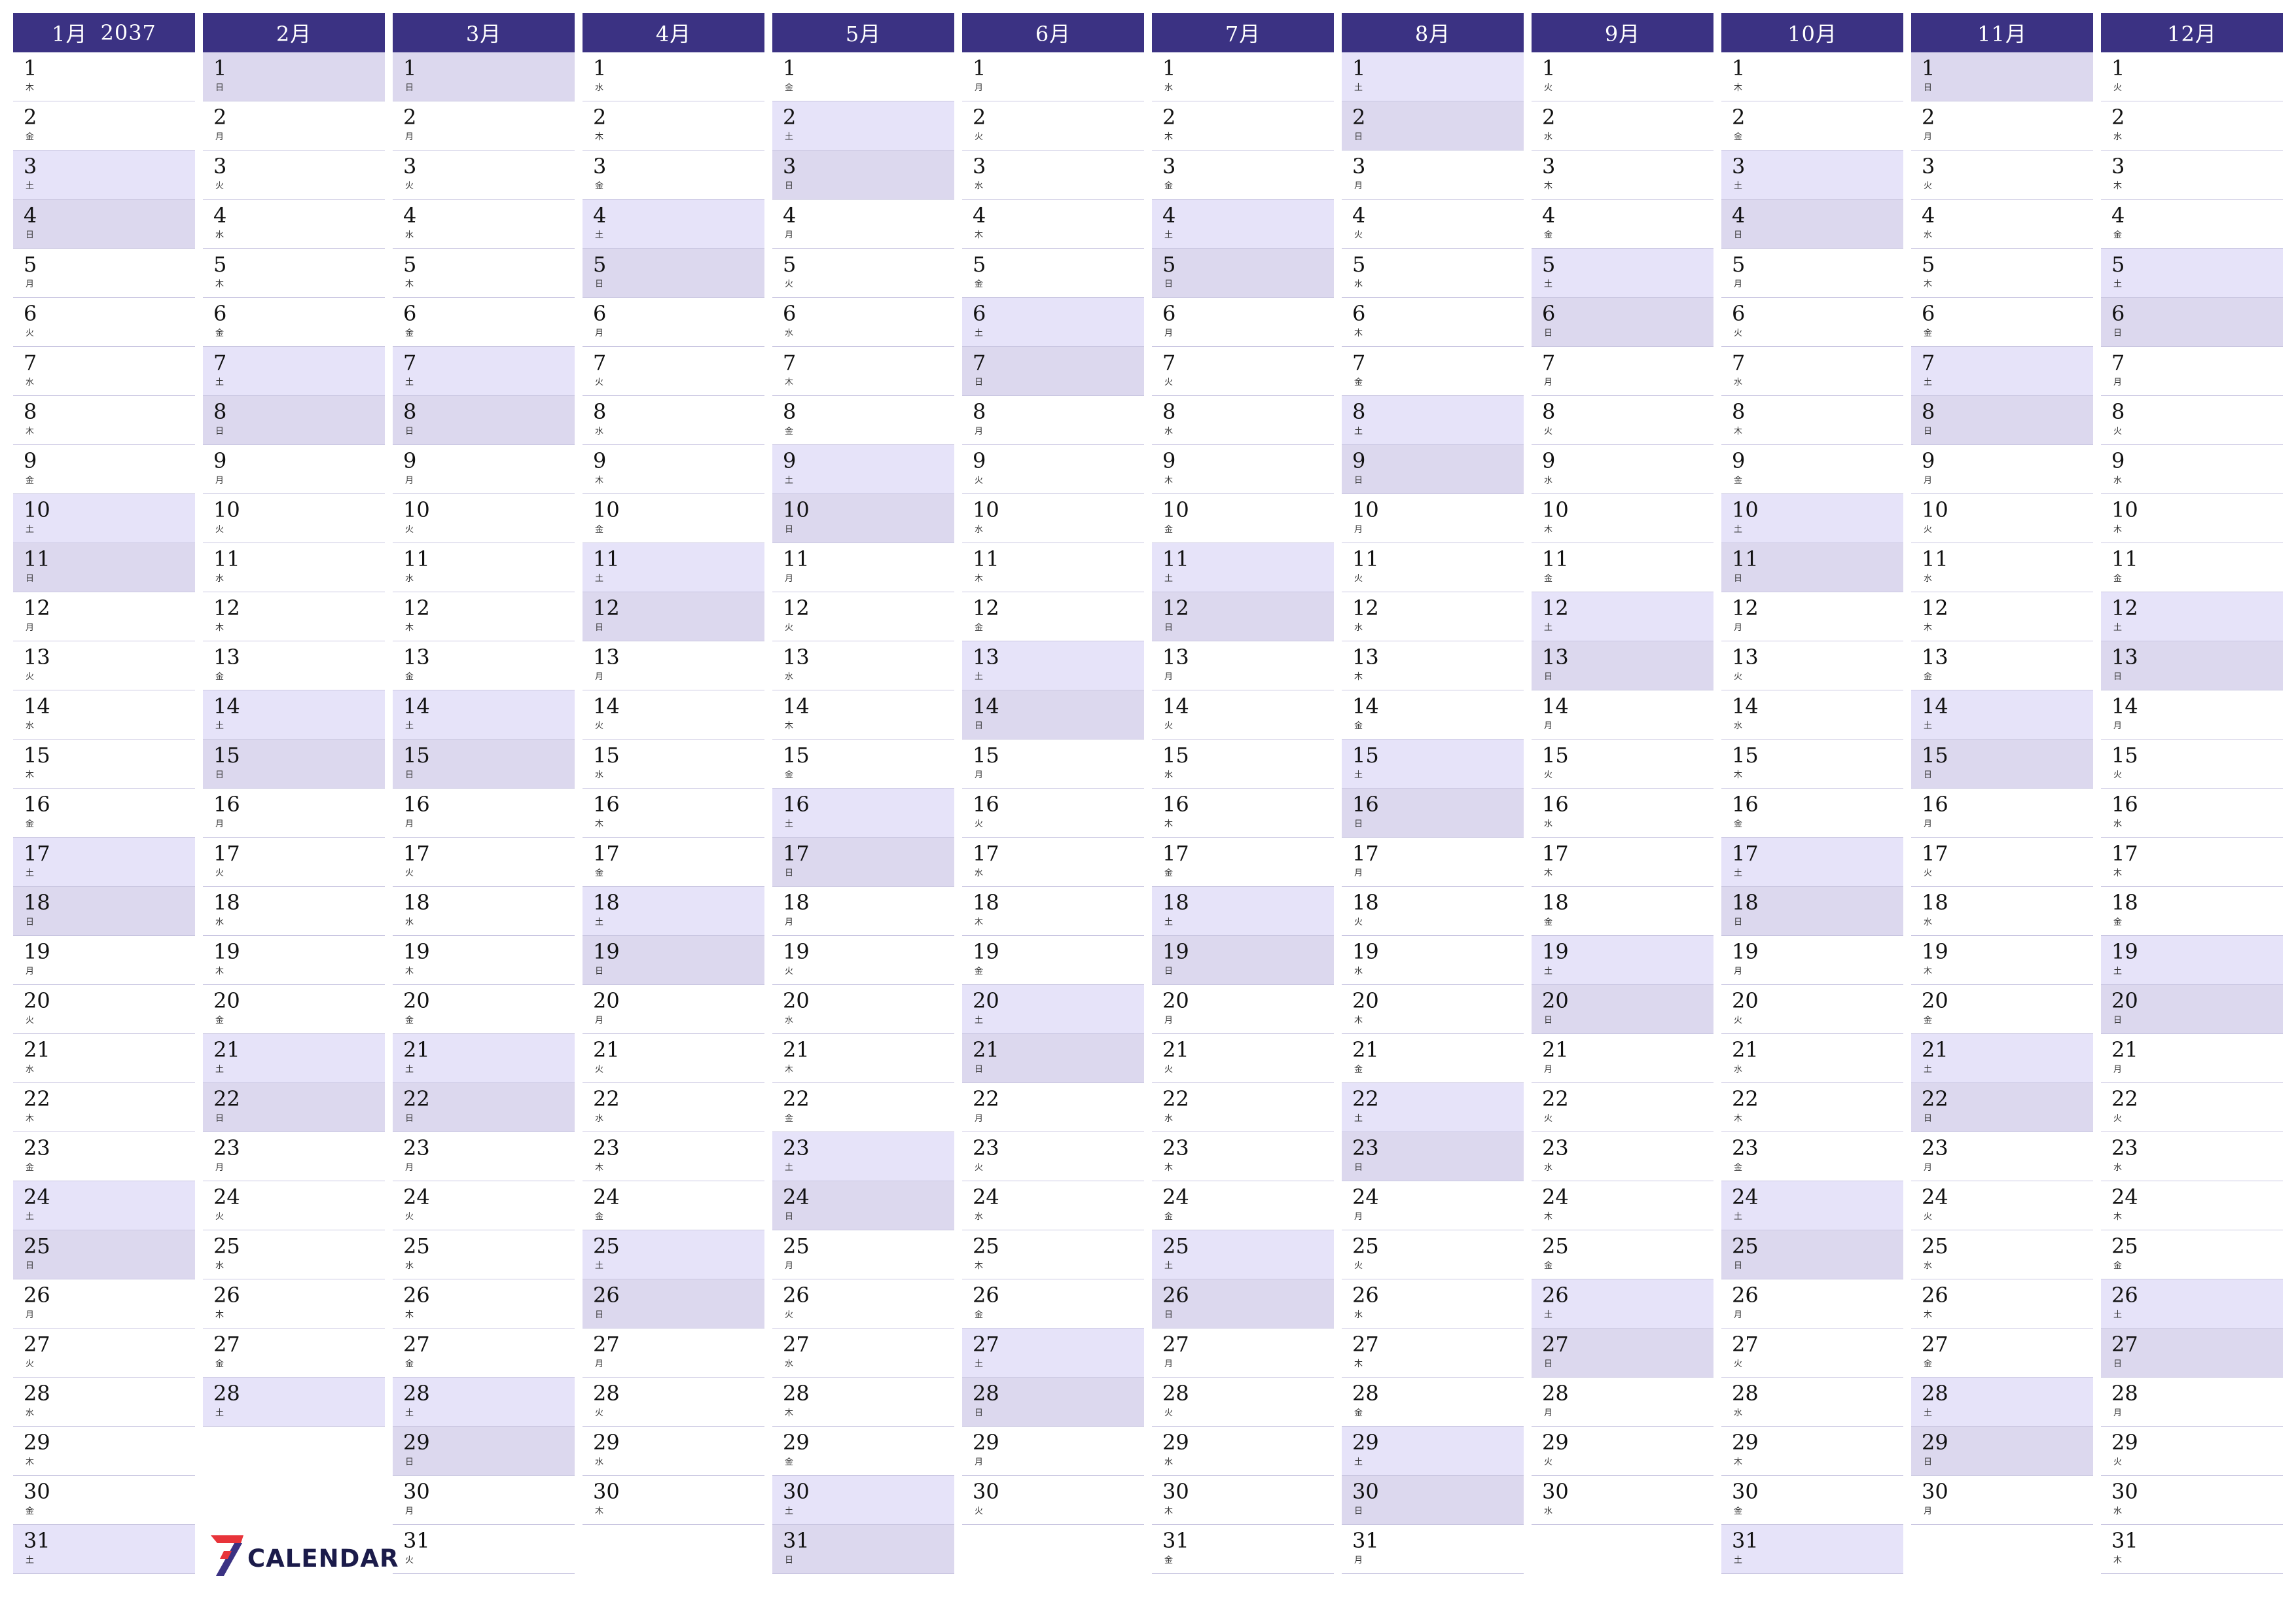 This screenshot has width=2296, height=1623. What do you see at coordinates (673, 1451) in the screenshot?
I see `day-cell: 29 水` at bounding box center [673, 1451].